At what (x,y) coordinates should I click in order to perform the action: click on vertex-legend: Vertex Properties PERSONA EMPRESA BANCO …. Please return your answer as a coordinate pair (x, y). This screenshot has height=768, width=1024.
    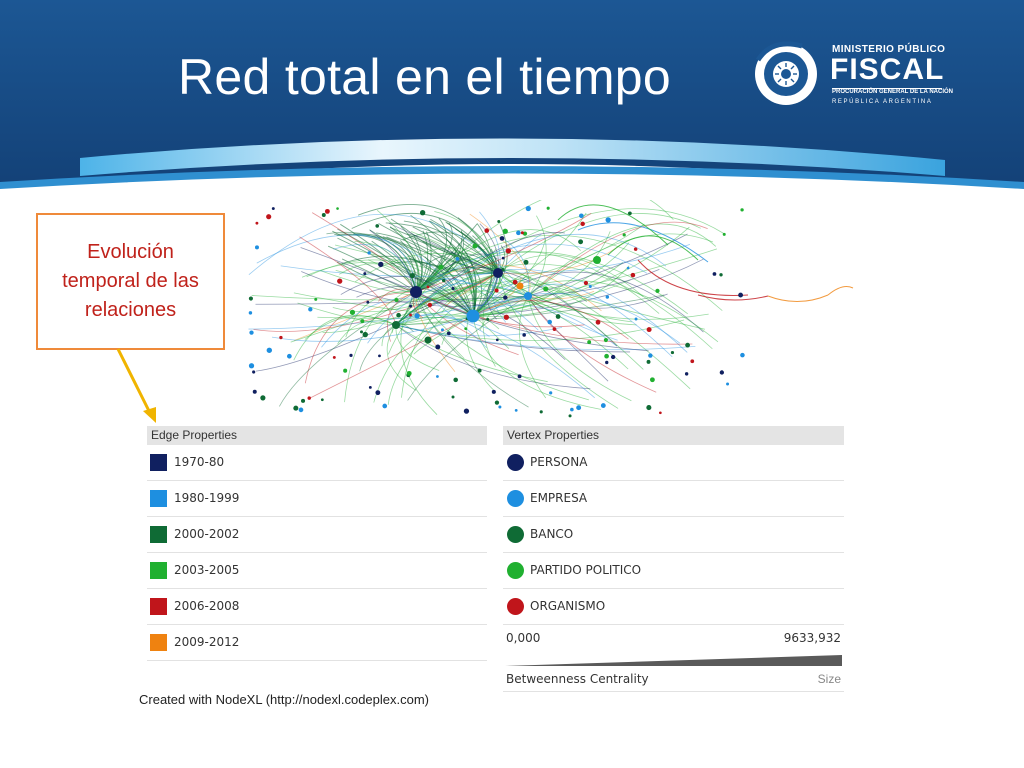
    Looking at the image, I should click on (673, 559).